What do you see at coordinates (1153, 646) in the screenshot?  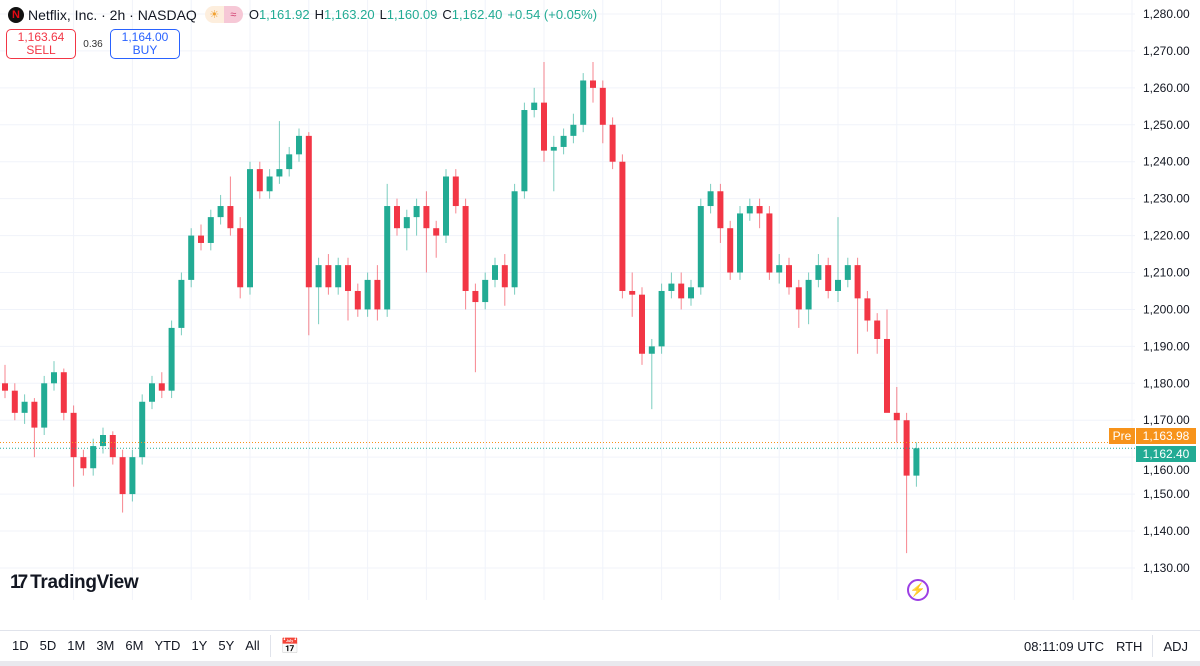 I see `divider` at bounding box center [1153, 646].